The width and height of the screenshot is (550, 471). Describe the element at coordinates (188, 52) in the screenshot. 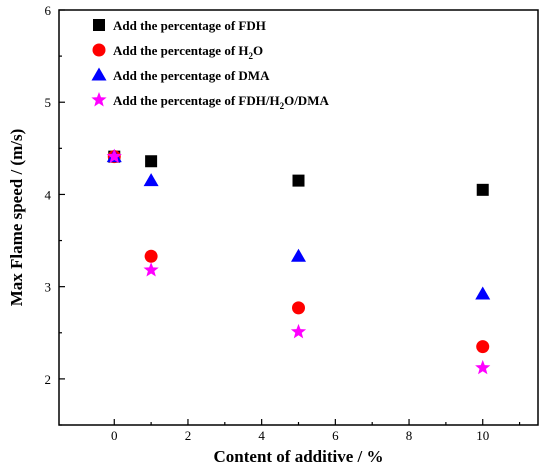

I see `legend-label: Add the percentage of H2O` at that location.